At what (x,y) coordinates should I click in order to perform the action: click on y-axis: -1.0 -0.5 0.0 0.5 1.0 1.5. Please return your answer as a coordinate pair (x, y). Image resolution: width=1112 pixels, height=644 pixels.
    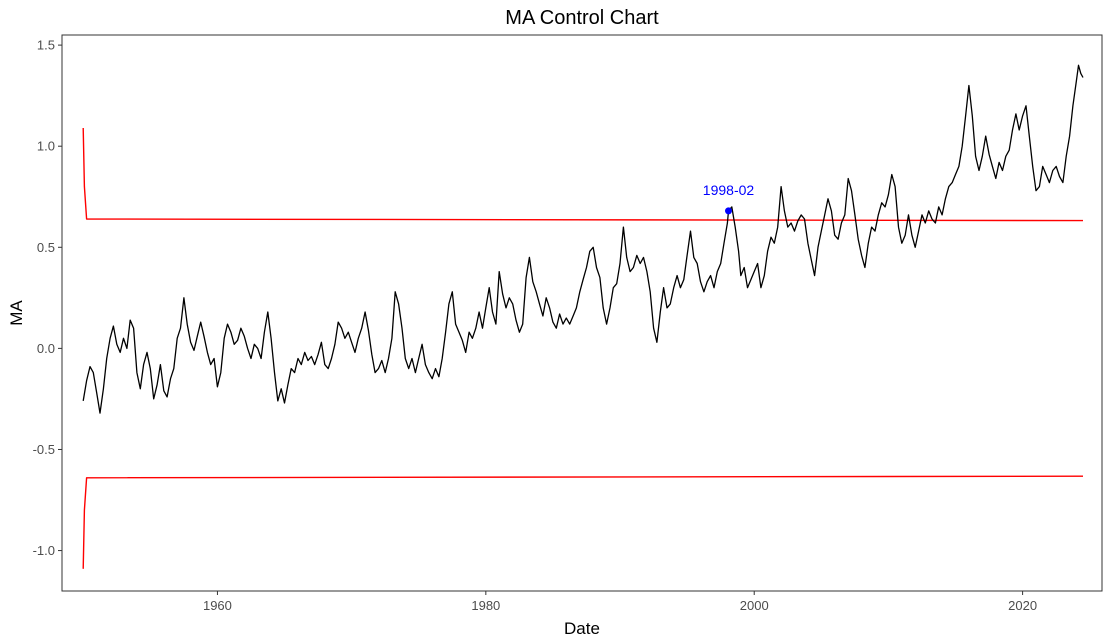
    Looking at the image, I should click on (44, 298).